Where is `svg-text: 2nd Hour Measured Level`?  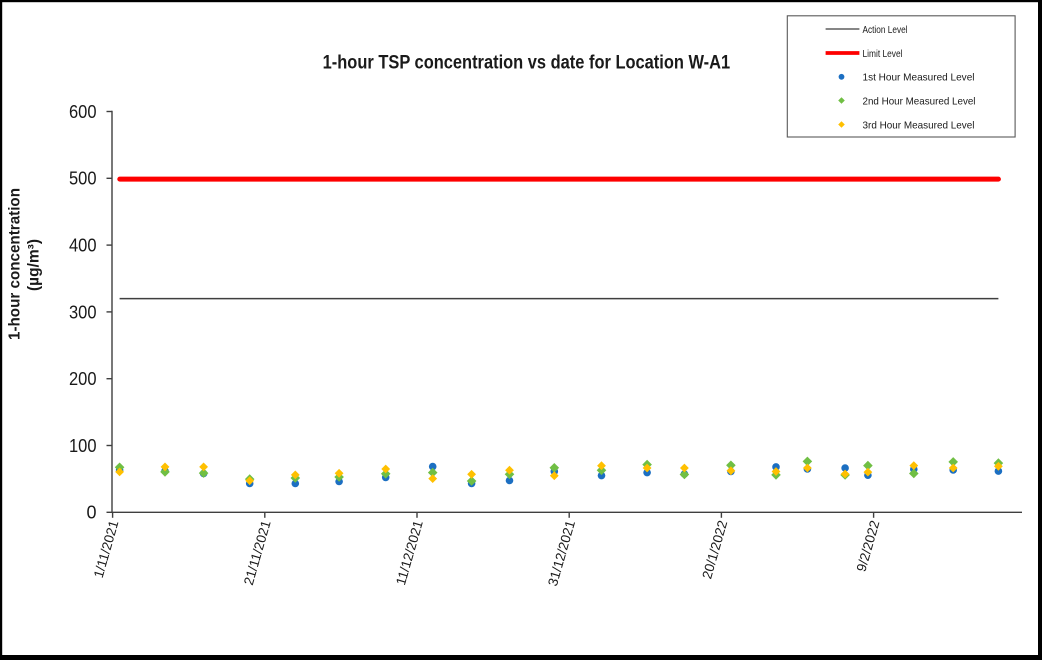
svg-text: 2nd Hour Measured Level is located at coordinates (919, 101).